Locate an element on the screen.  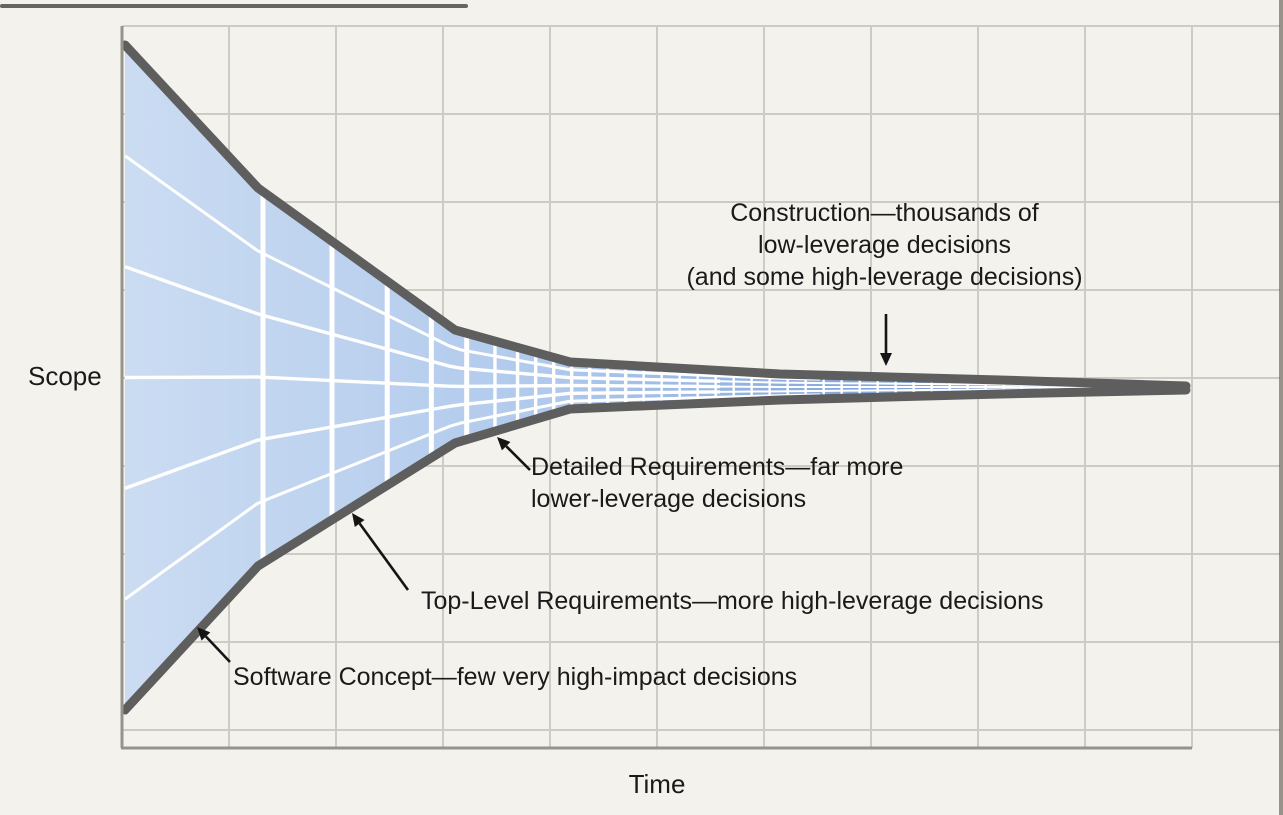
arrow-detailed-requirements is located at coordinates (514, 454).